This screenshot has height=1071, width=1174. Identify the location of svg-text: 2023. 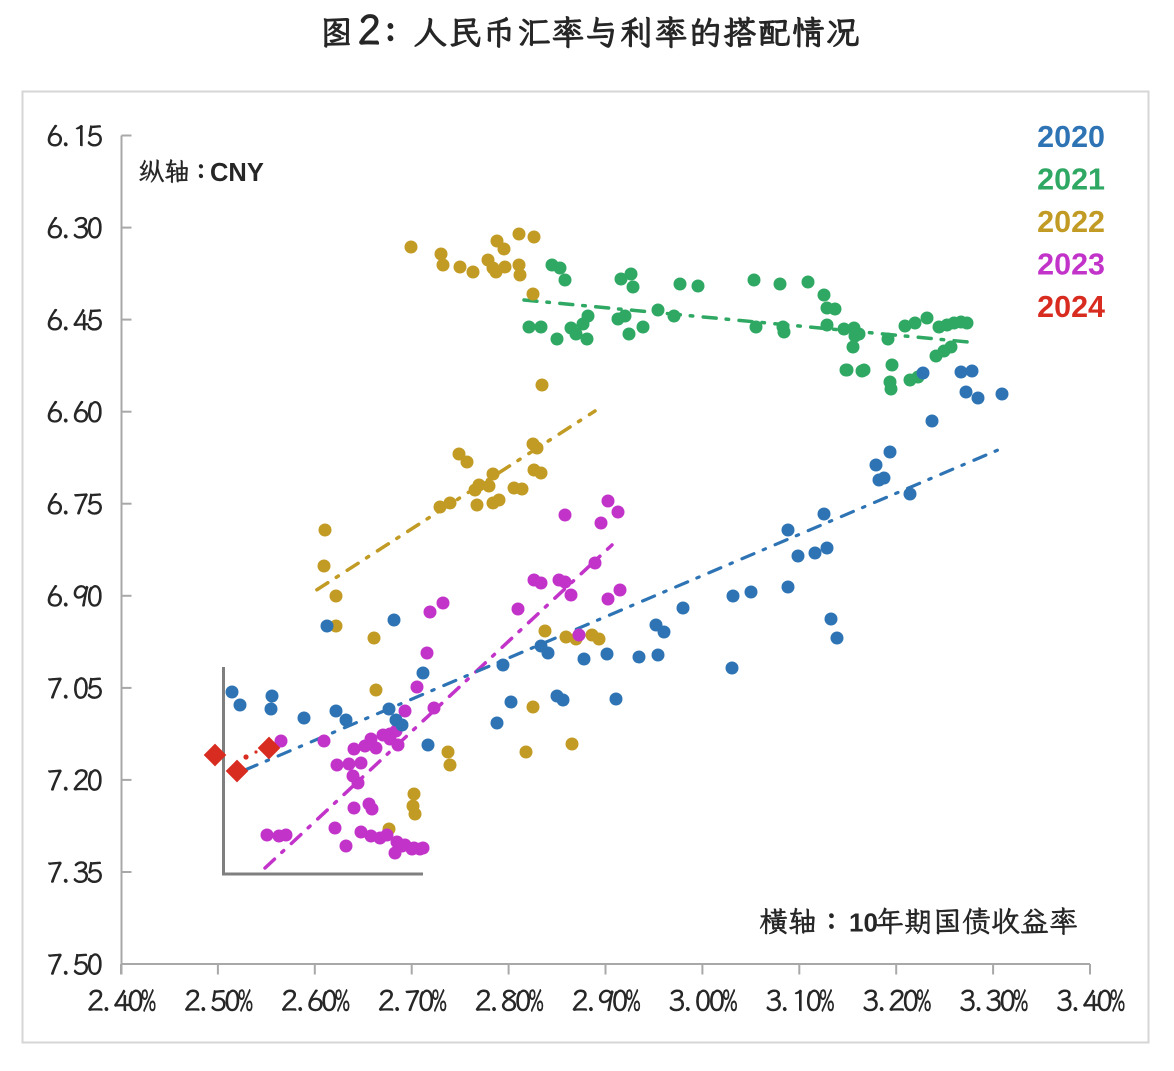
(1071, 265).